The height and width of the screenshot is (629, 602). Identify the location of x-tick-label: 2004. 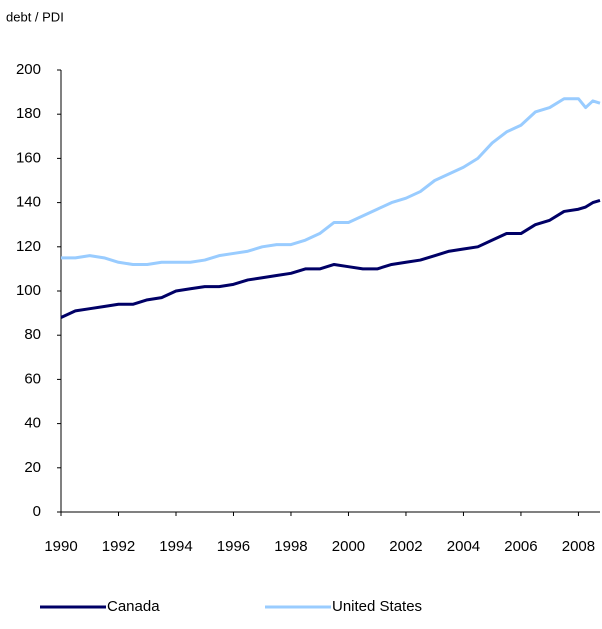
(463, 546).